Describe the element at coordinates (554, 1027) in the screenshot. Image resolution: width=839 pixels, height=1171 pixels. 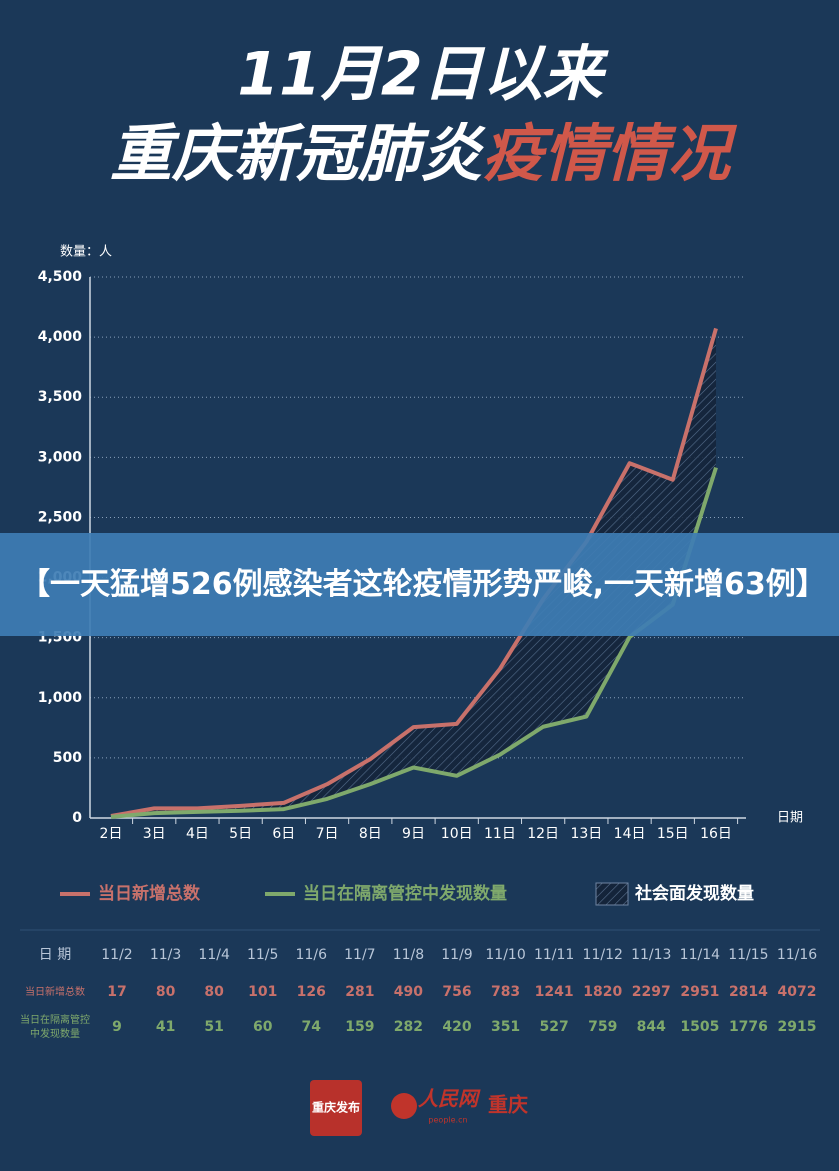
I see `table-value: 527` at that location.